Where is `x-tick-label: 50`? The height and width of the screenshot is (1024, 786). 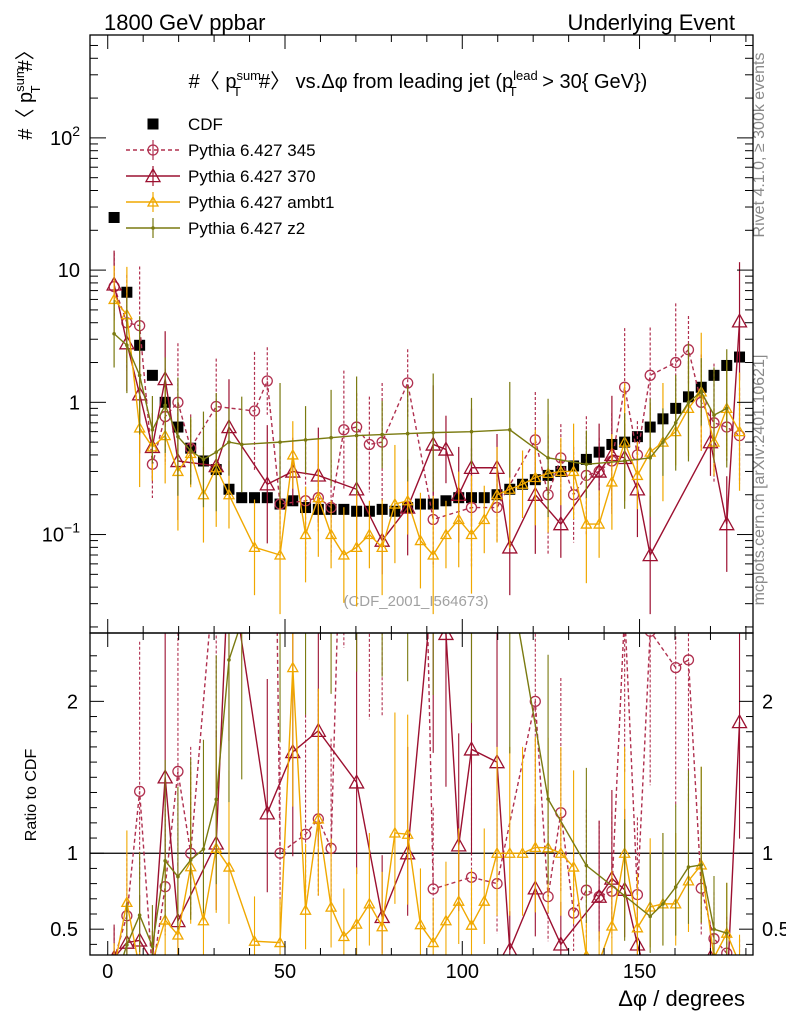 x-tick-label: 50 is located at coordinates (285, 972).